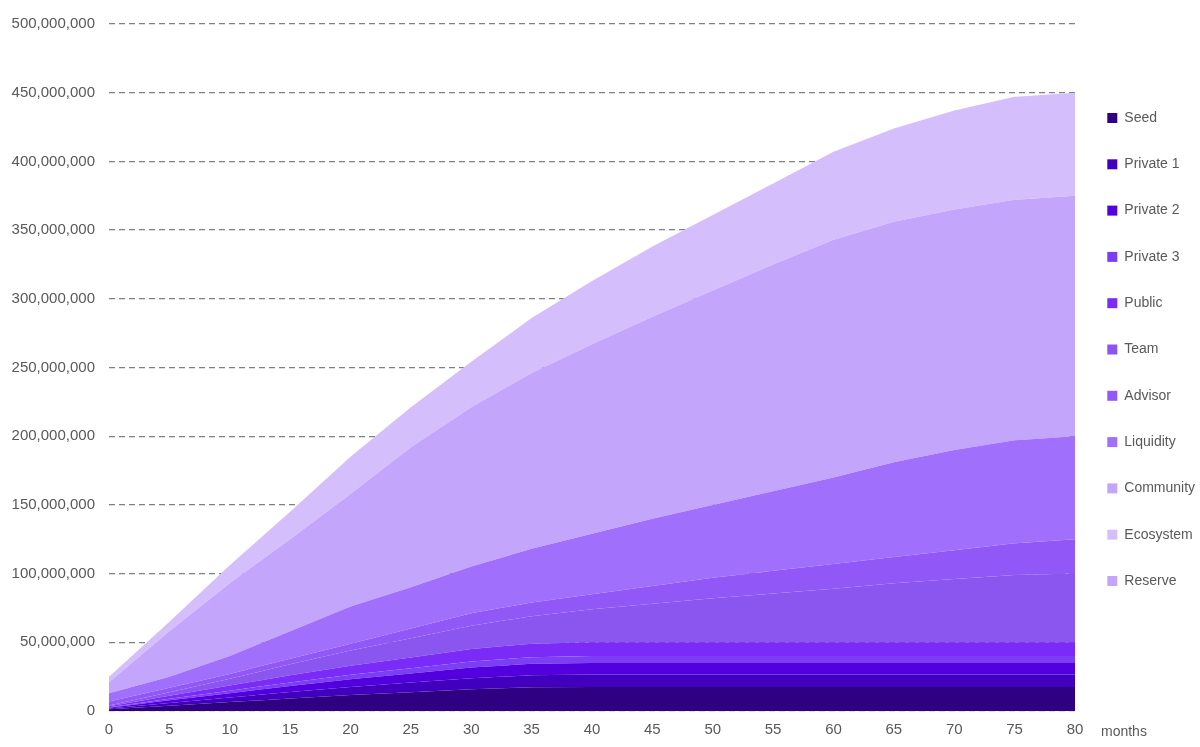 The height and width of the screenshot is (747, 1200). What do you see at coordinates (53, 160) in the screenshot?
I see `y-tick-label: 400,000,000` at bounding box center [53, 160].